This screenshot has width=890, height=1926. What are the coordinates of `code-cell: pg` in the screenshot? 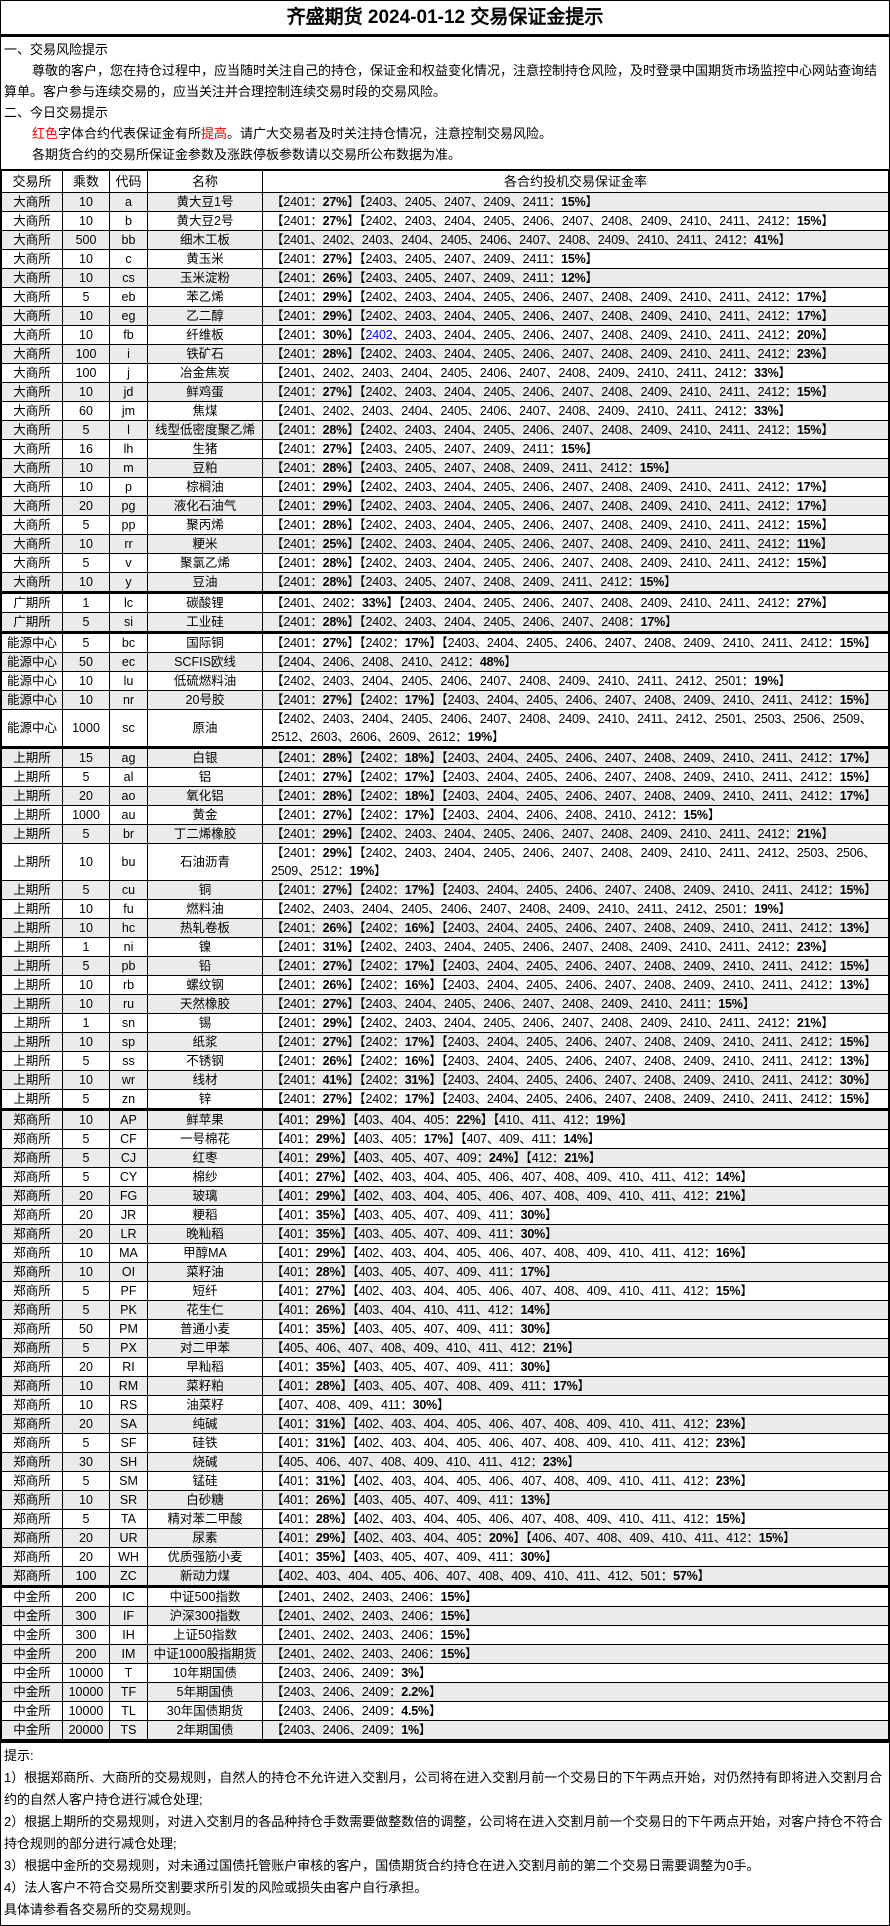 It's located at (128, 506).